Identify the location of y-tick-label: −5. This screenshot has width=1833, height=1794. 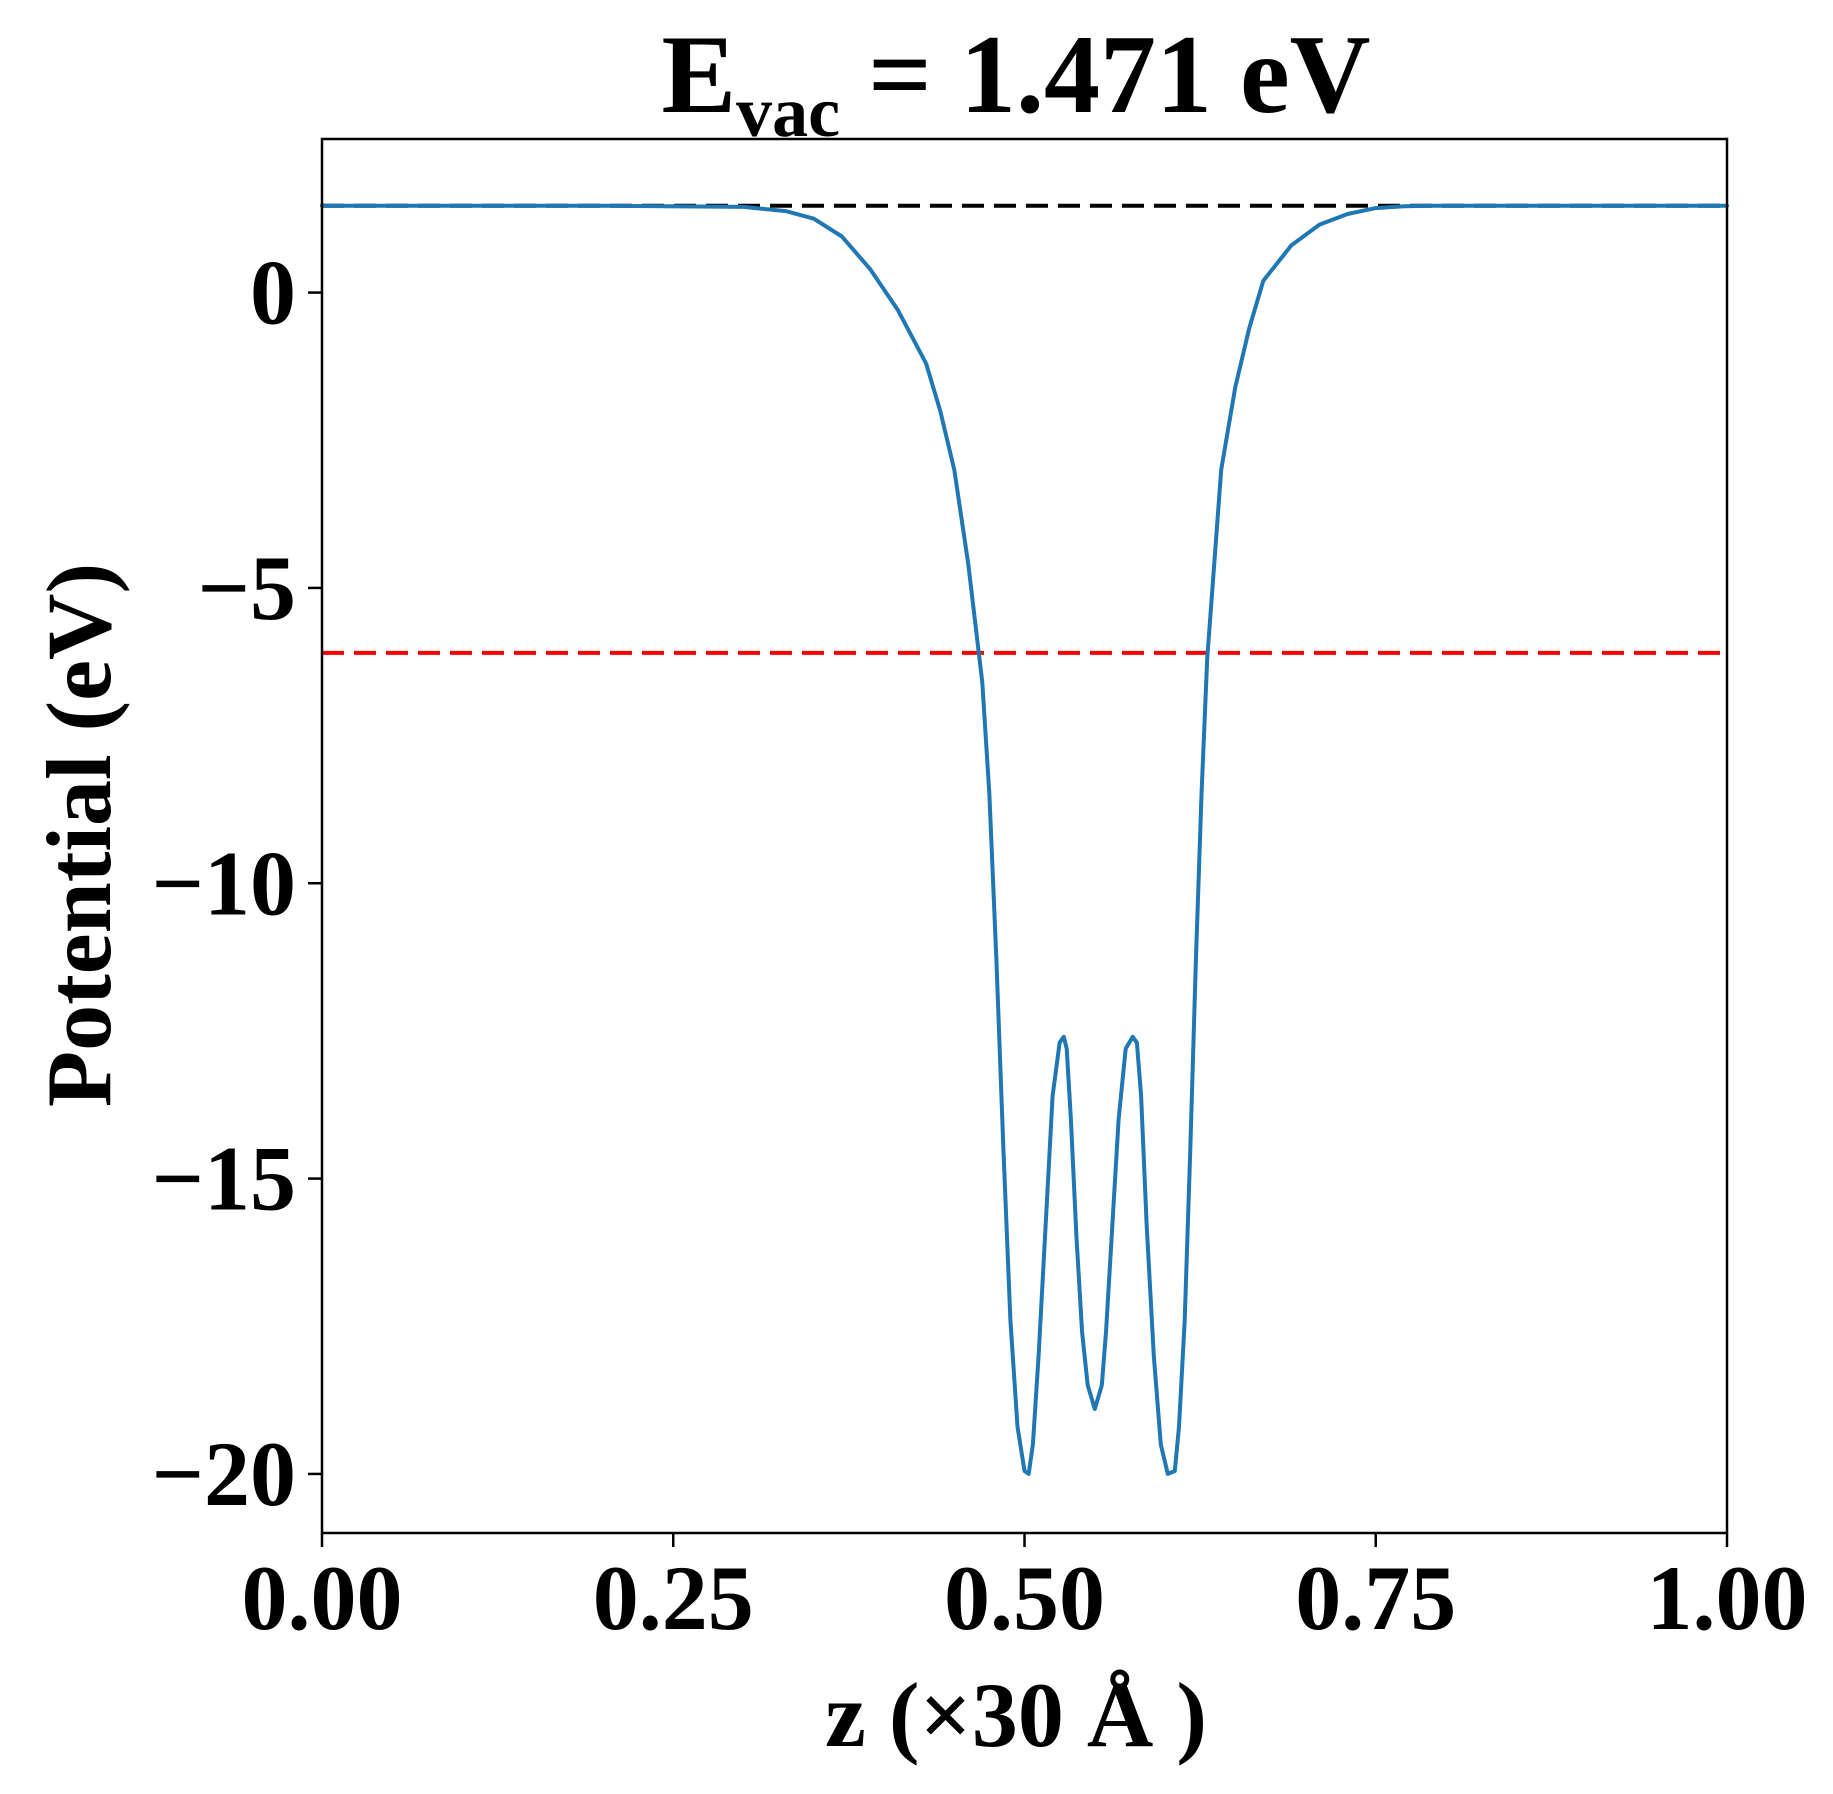
(247, 588).